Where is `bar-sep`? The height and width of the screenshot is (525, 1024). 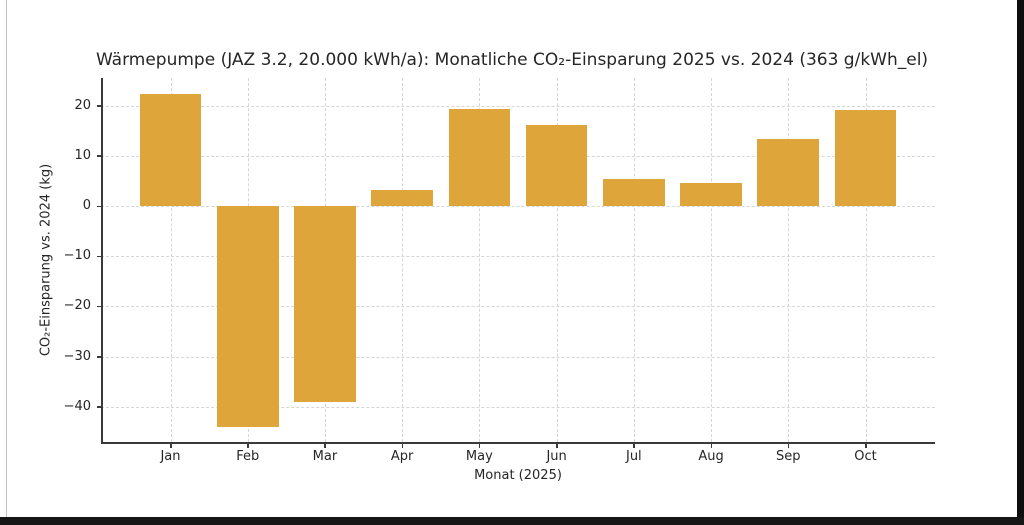
bar-sep is located at coordinates (788, 172).